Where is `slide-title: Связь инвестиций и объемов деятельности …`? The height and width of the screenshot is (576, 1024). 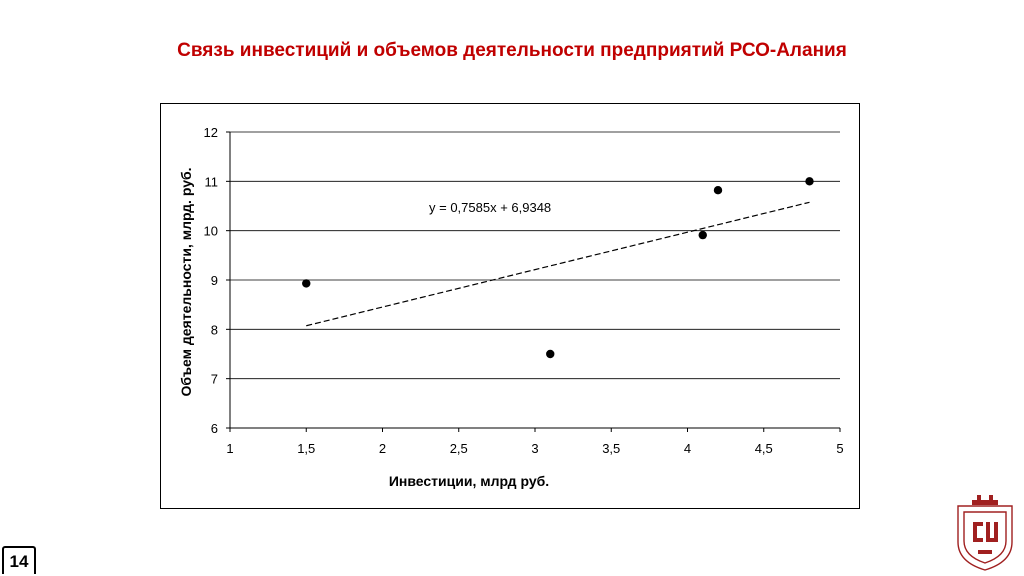 slide-title: Связь инвестиций и объемов деятельности … is located at coordinates (512, 50).